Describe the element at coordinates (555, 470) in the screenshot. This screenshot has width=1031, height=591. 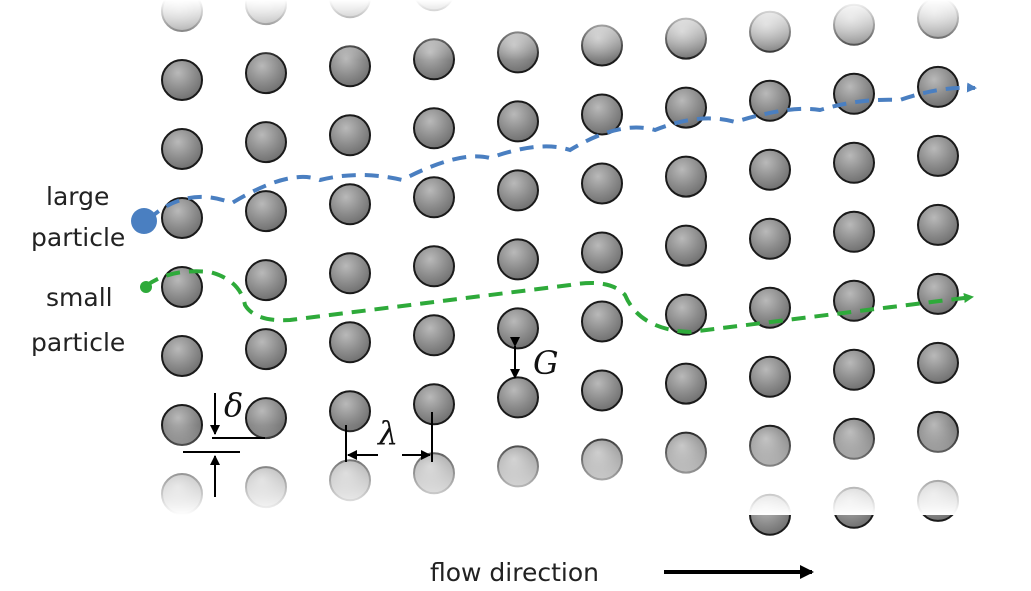
I see `bottom-fade` at that location.